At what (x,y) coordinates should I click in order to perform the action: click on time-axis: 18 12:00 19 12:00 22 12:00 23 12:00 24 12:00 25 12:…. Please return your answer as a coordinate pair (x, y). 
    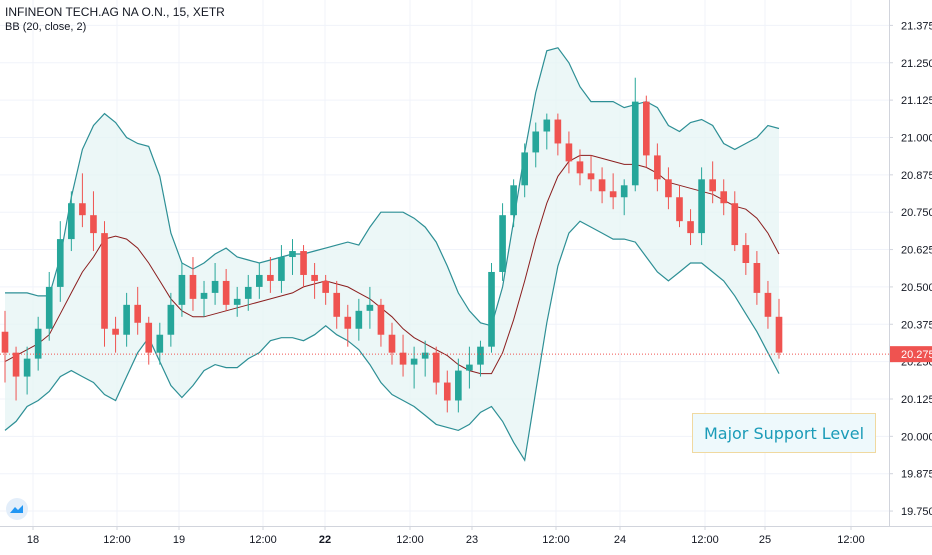
    Looking at the image, I should click on (446, 536).